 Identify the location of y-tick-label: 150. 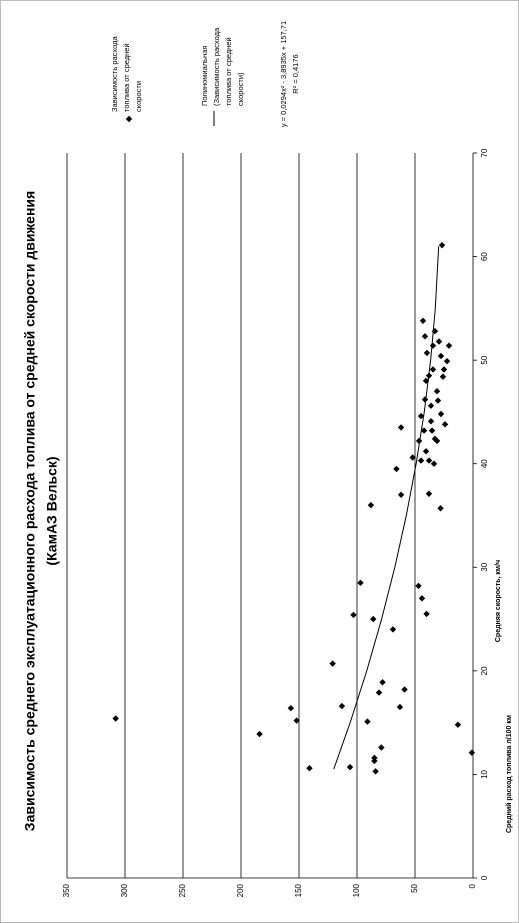
(298, 890).